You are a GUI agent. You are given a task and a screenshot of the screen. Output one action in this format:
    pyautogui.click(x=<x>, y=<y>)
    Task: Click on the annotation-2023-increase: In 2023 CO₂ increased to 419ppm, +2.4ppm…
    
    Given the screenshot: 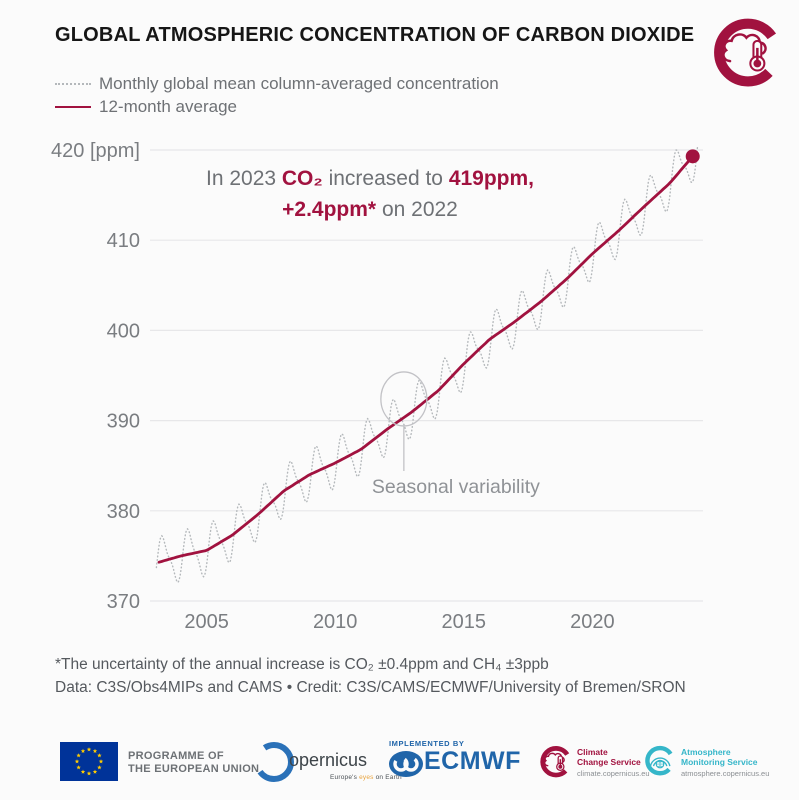 What is the action you would take?
    pyautogui.click(x=370, y=194)
    